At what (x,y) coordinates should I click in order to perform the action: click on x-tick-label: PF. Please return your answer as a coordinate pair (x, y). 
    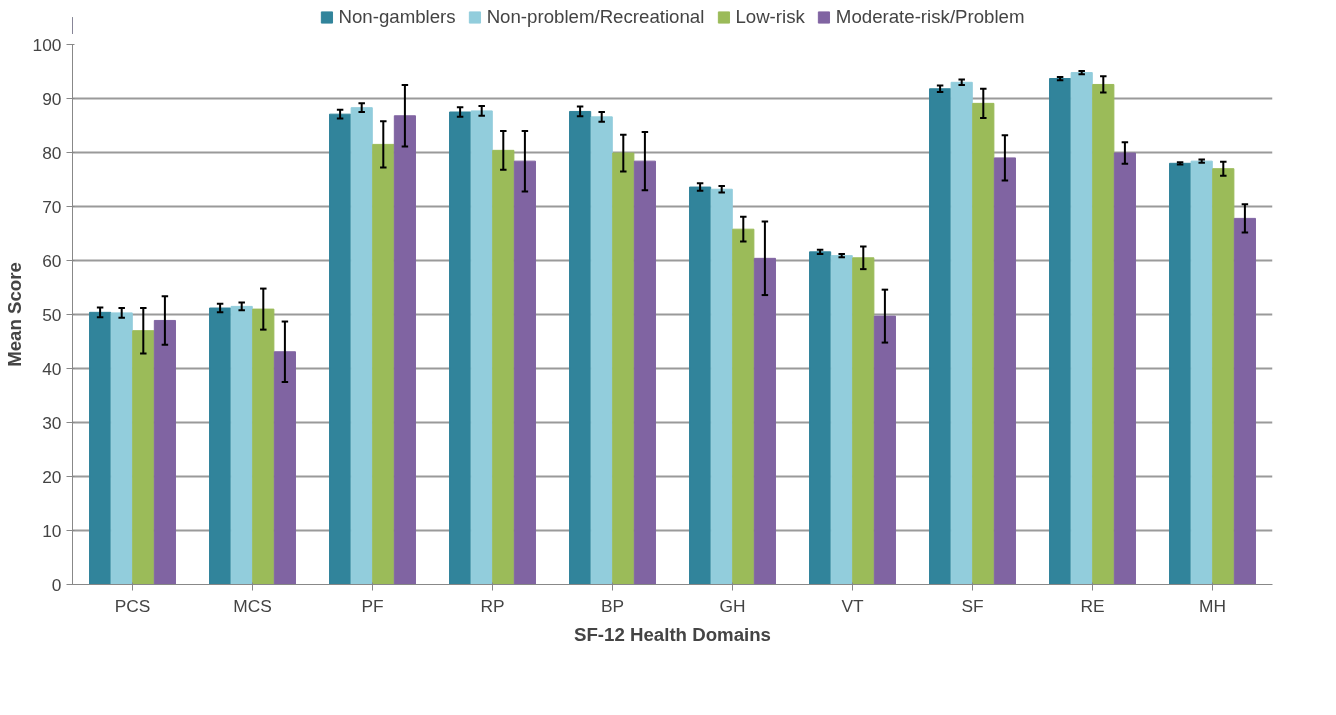
    Looking at the image, I should click on (372, 605).